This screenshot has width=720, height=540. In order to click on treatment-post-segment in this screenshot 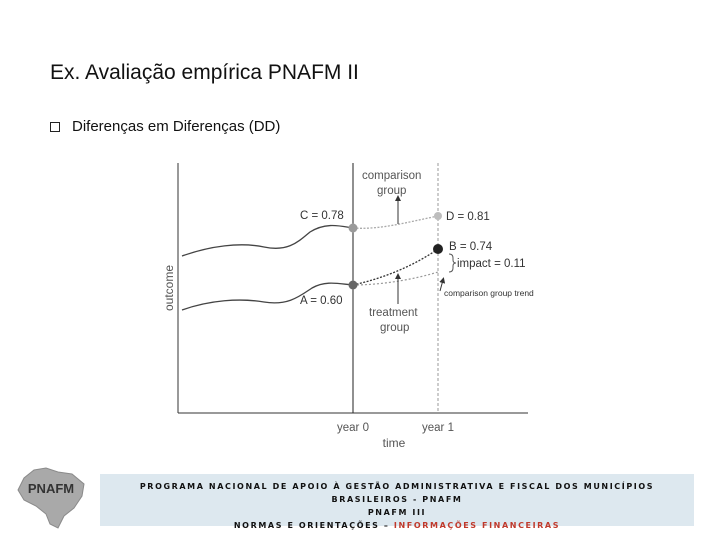, I will do `click(395, 267)`.